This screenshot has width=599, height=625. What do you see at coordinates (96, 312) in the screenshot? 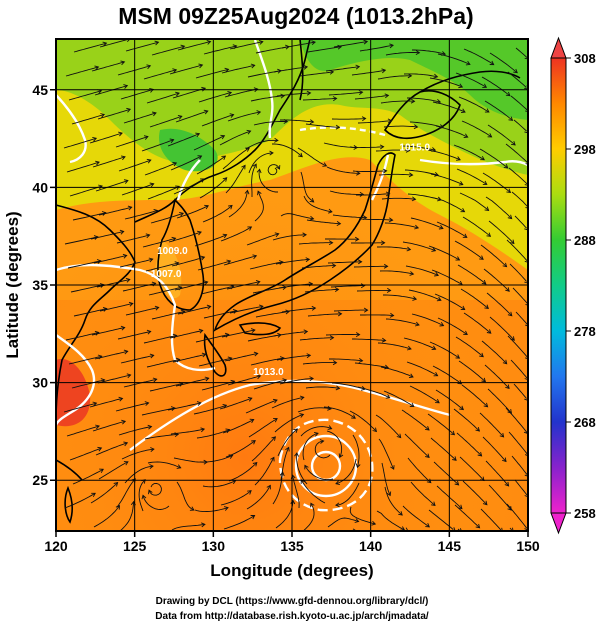
I see `china-coast` at bounding box center [96, 312].